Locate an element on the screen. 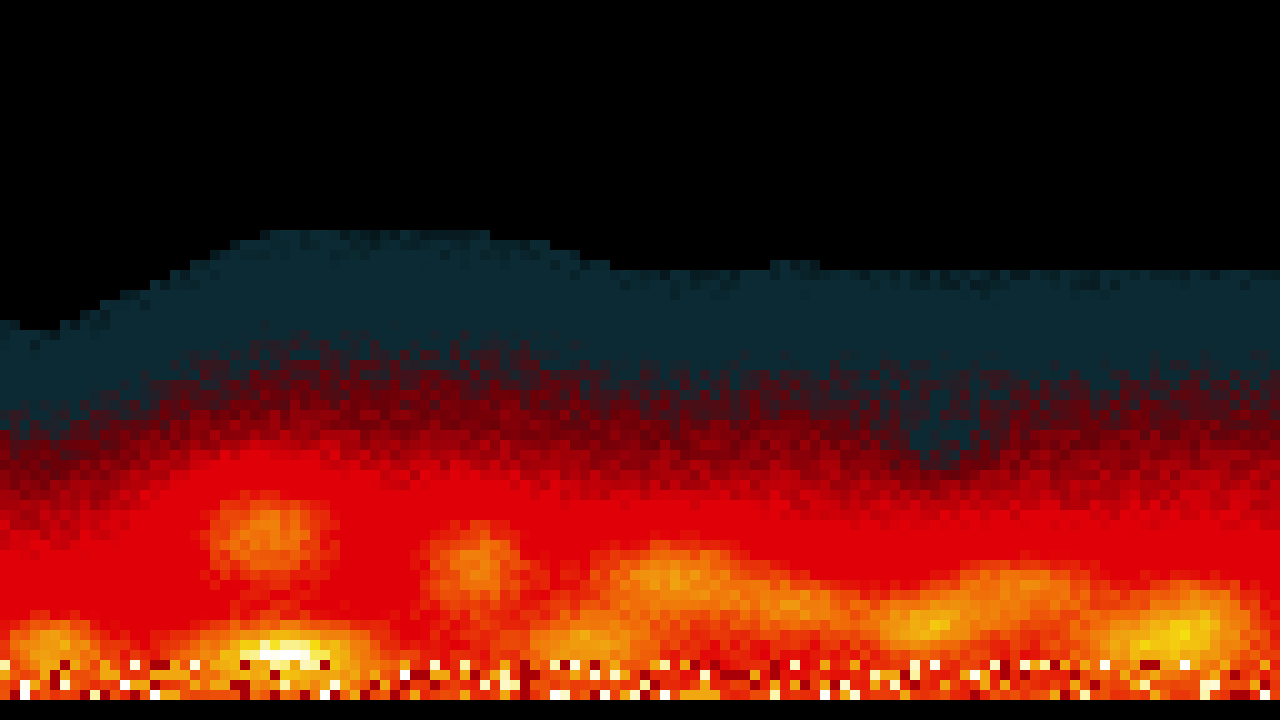  bottom-black-bar is located at coordinates (640, 710).